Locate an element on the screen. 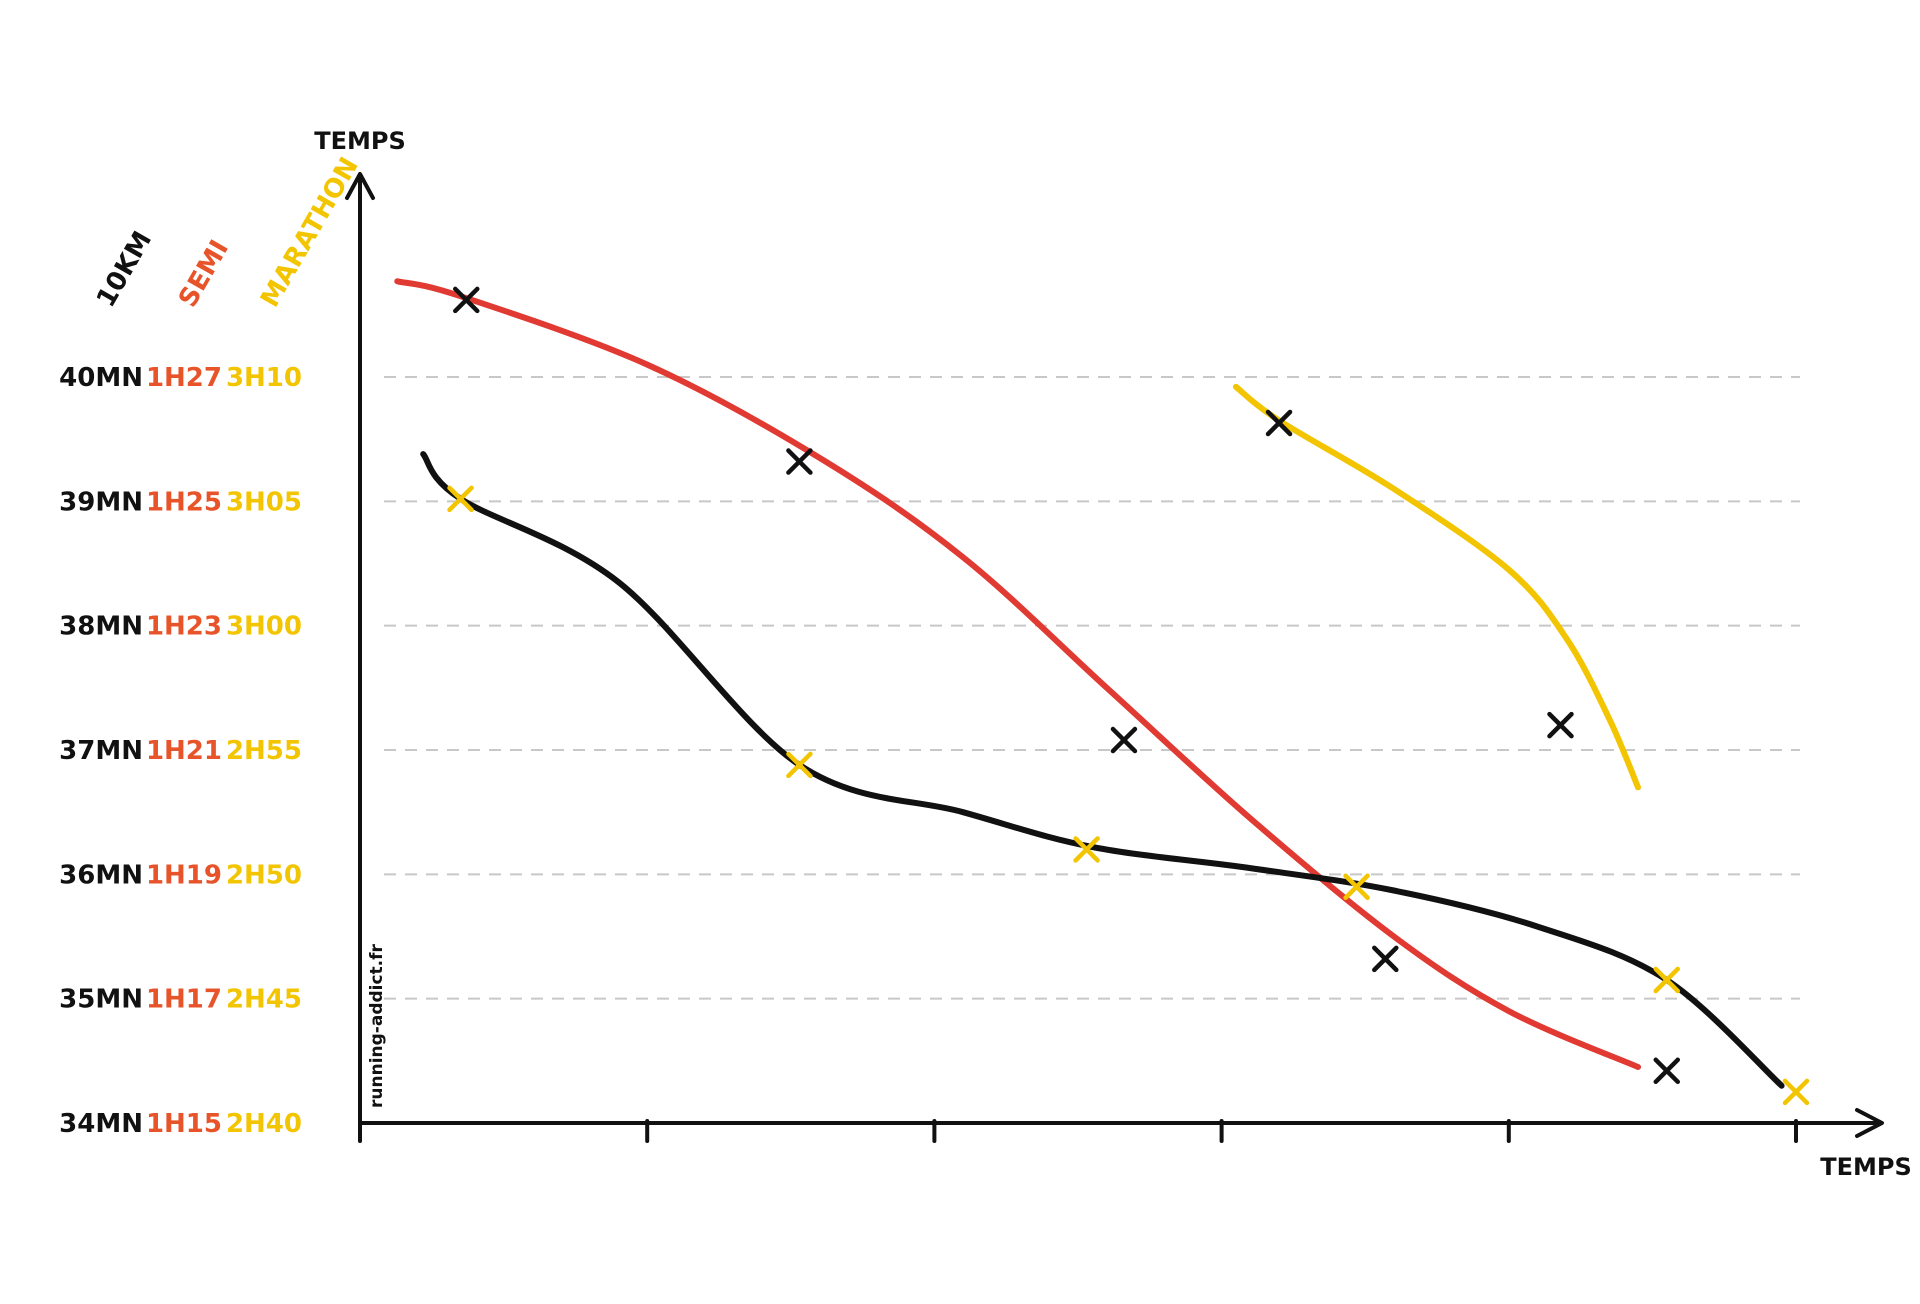  y-tick-label: 39MN is located at coordinates (101, 502).